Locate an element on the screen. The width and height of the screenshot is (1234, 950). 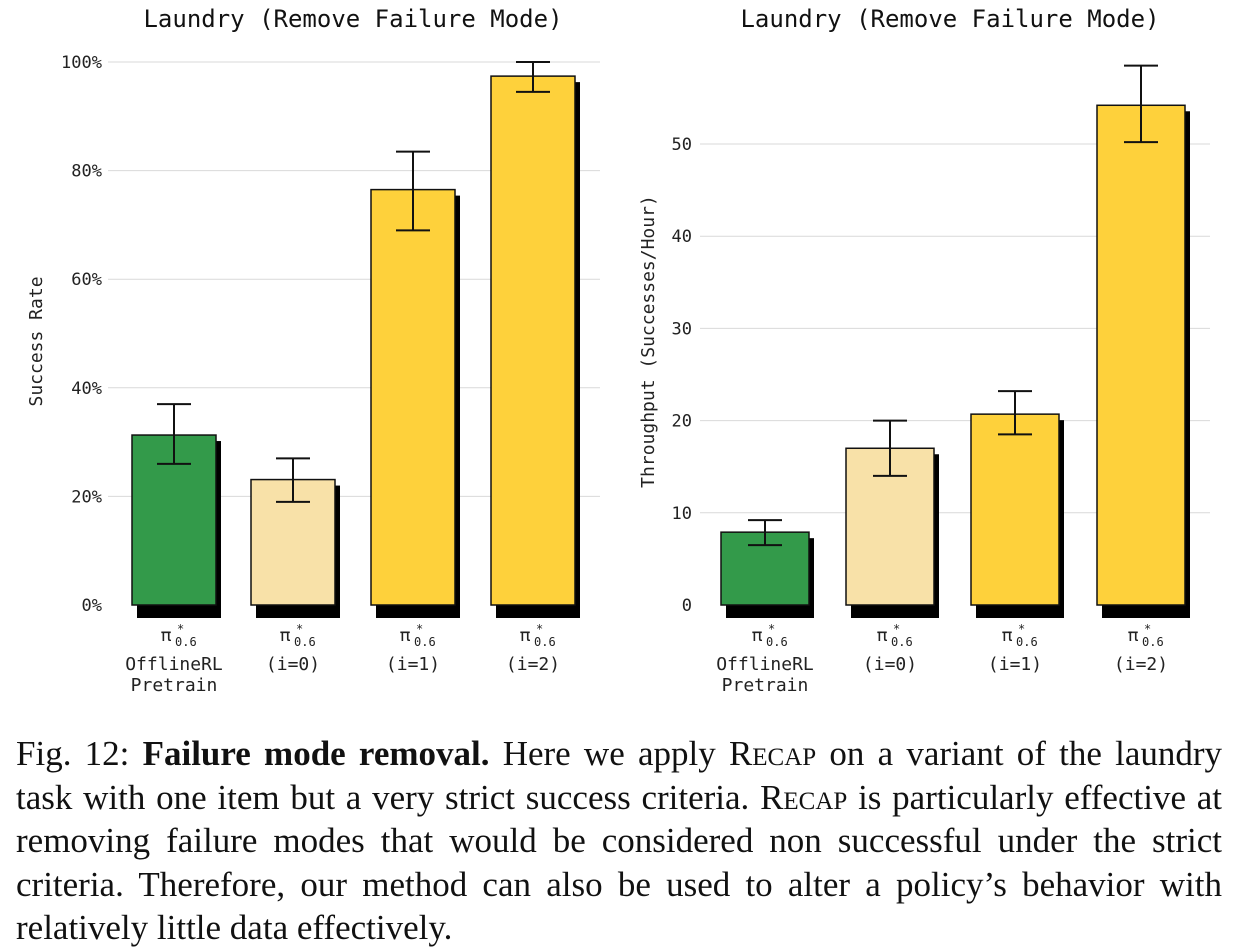
y-tick-label: 20 is located at coordinates (682, 422).